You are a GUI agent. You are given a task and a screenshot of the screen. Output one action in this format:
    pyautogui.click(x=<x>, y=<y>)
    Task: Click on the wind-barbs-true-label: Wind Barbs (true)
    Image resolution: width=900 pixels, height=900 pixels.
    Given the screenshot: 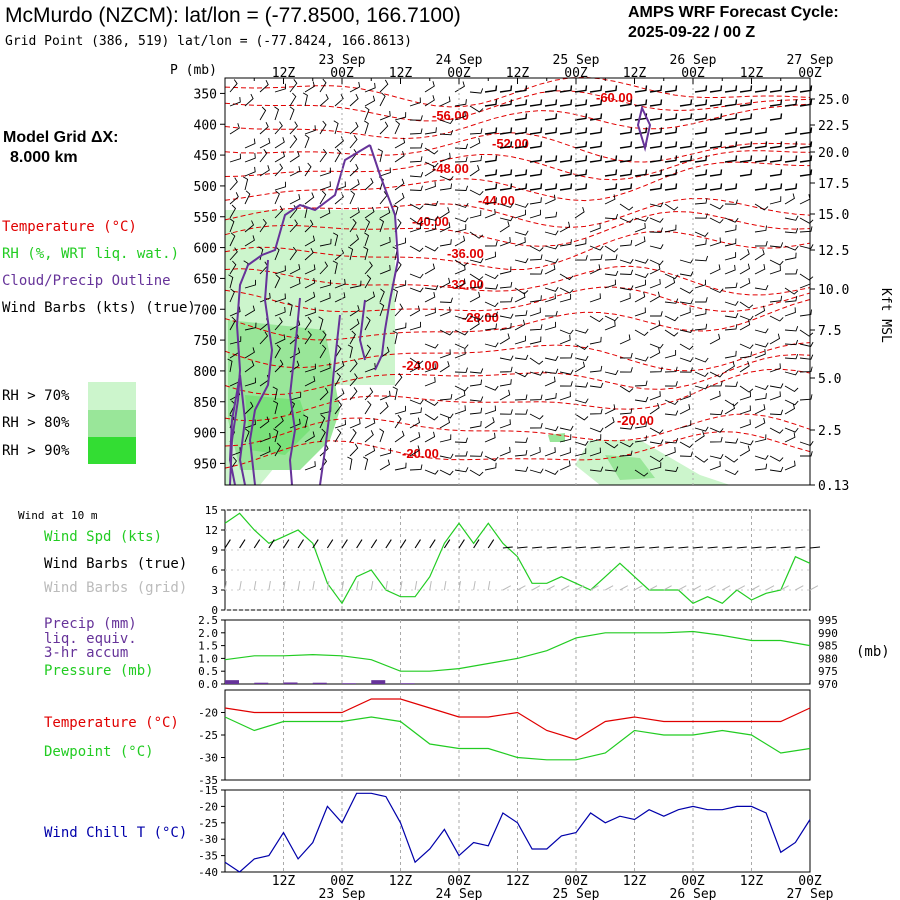 What is the action you would take?
    pyautogui.click(x=115, y=564)
    